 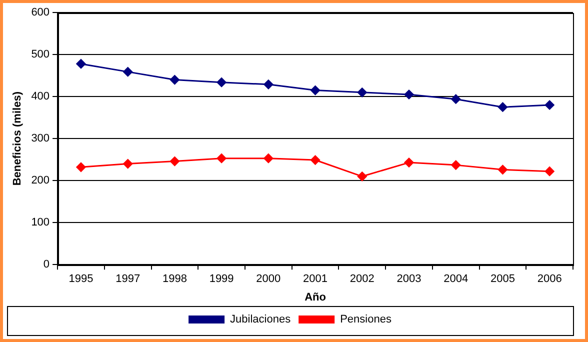 I want to click on y-tick-label: 600, so click(x=40, y=12).